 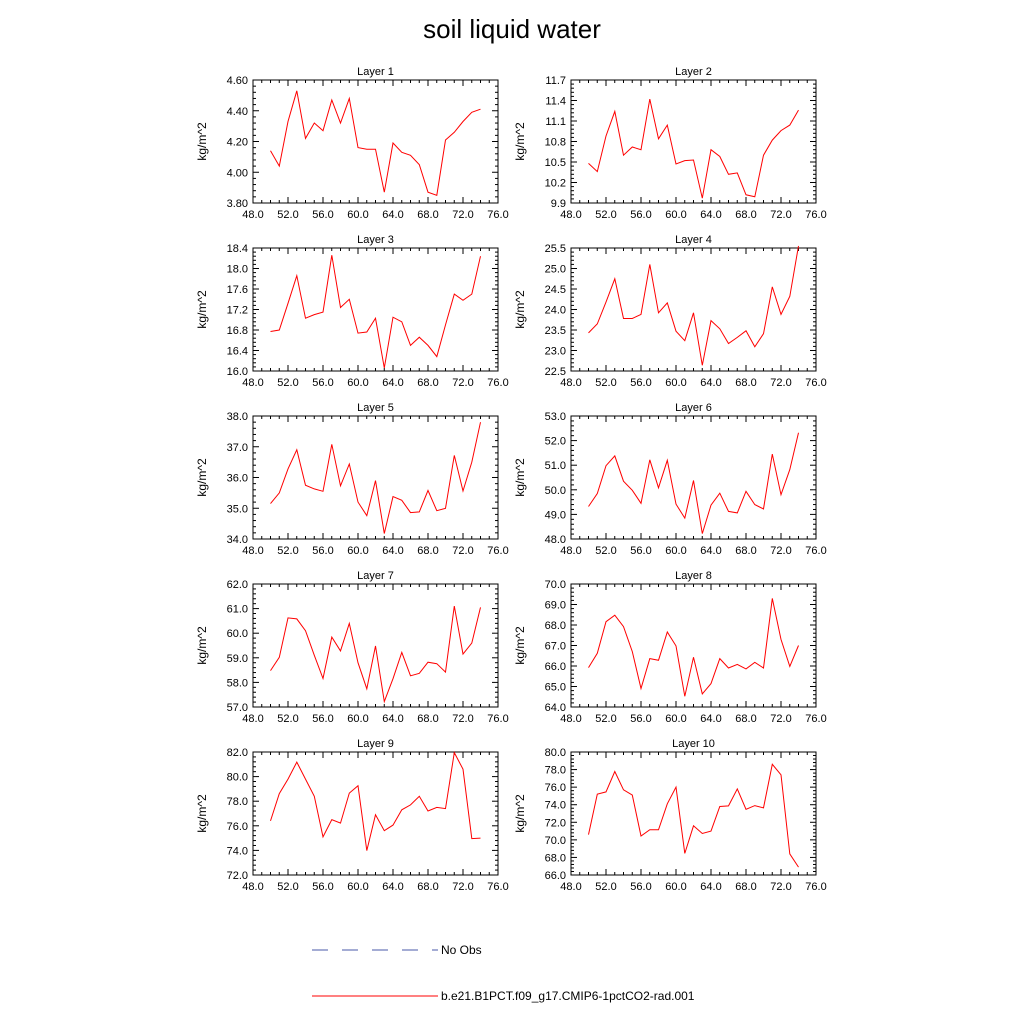 What do you see at coordinates (497, 215) in the screenshot?
I see `panel-1-xtick-label: 76.0` at bounding box center [497, 215].